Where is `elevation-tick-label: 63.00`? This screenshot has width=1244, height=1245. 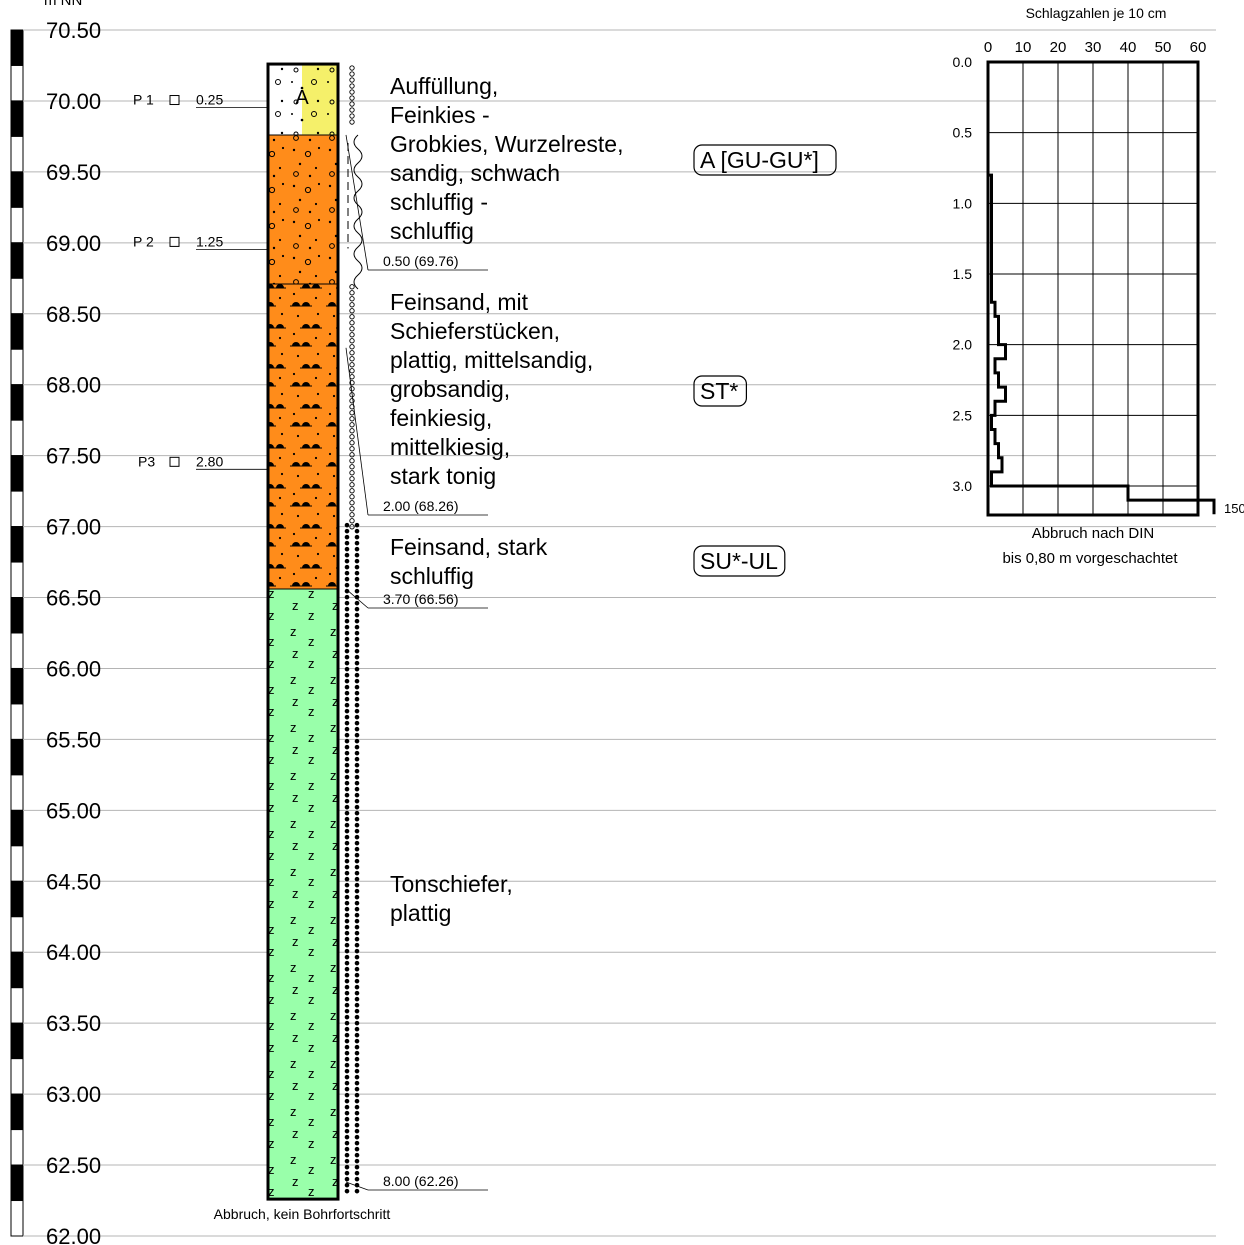
elevation-tick-label: 63.00 is located at coordinates (73, 1094).